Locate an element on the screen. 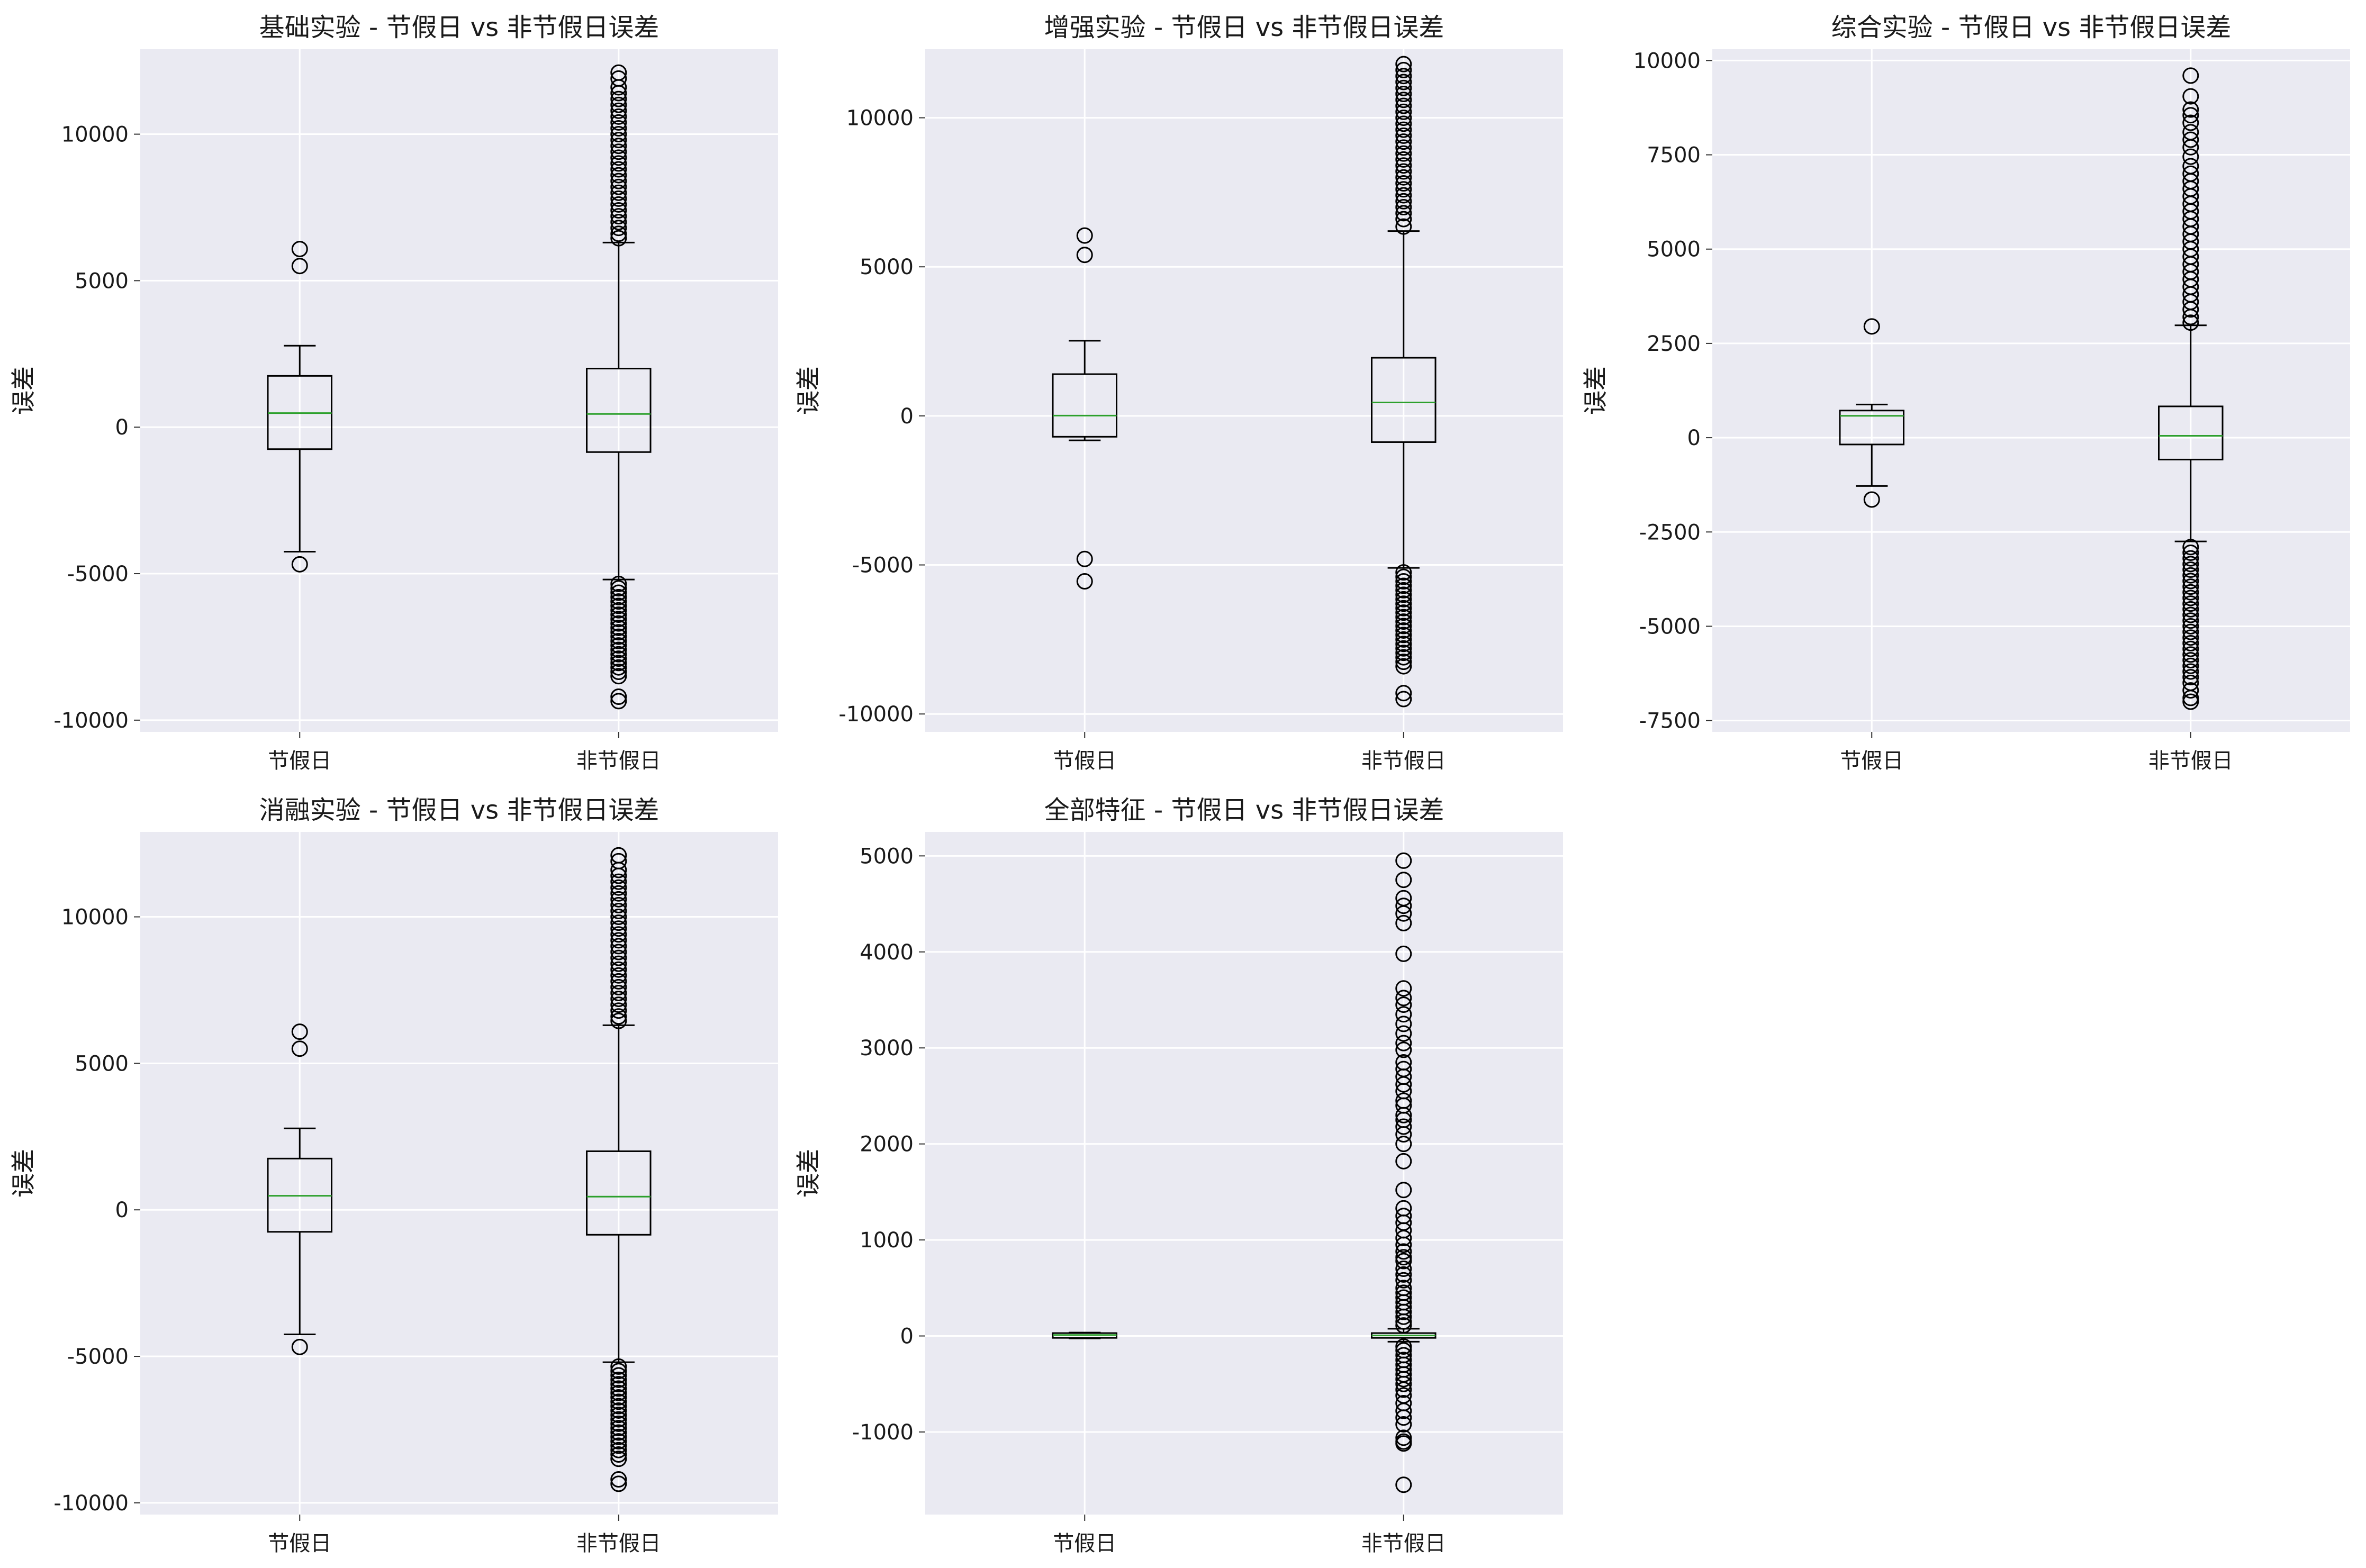  y-tick-label: 5000 is located at coordinates (887, 856).